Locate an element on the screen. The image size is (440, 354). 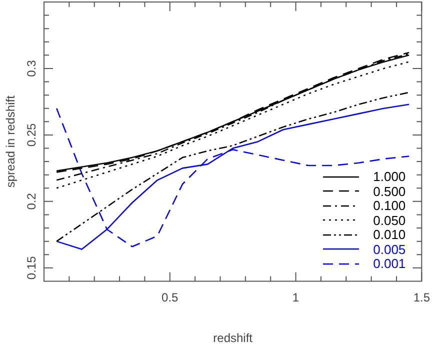
x-tick-label: 0.5 is located at coordinates (170, 297).